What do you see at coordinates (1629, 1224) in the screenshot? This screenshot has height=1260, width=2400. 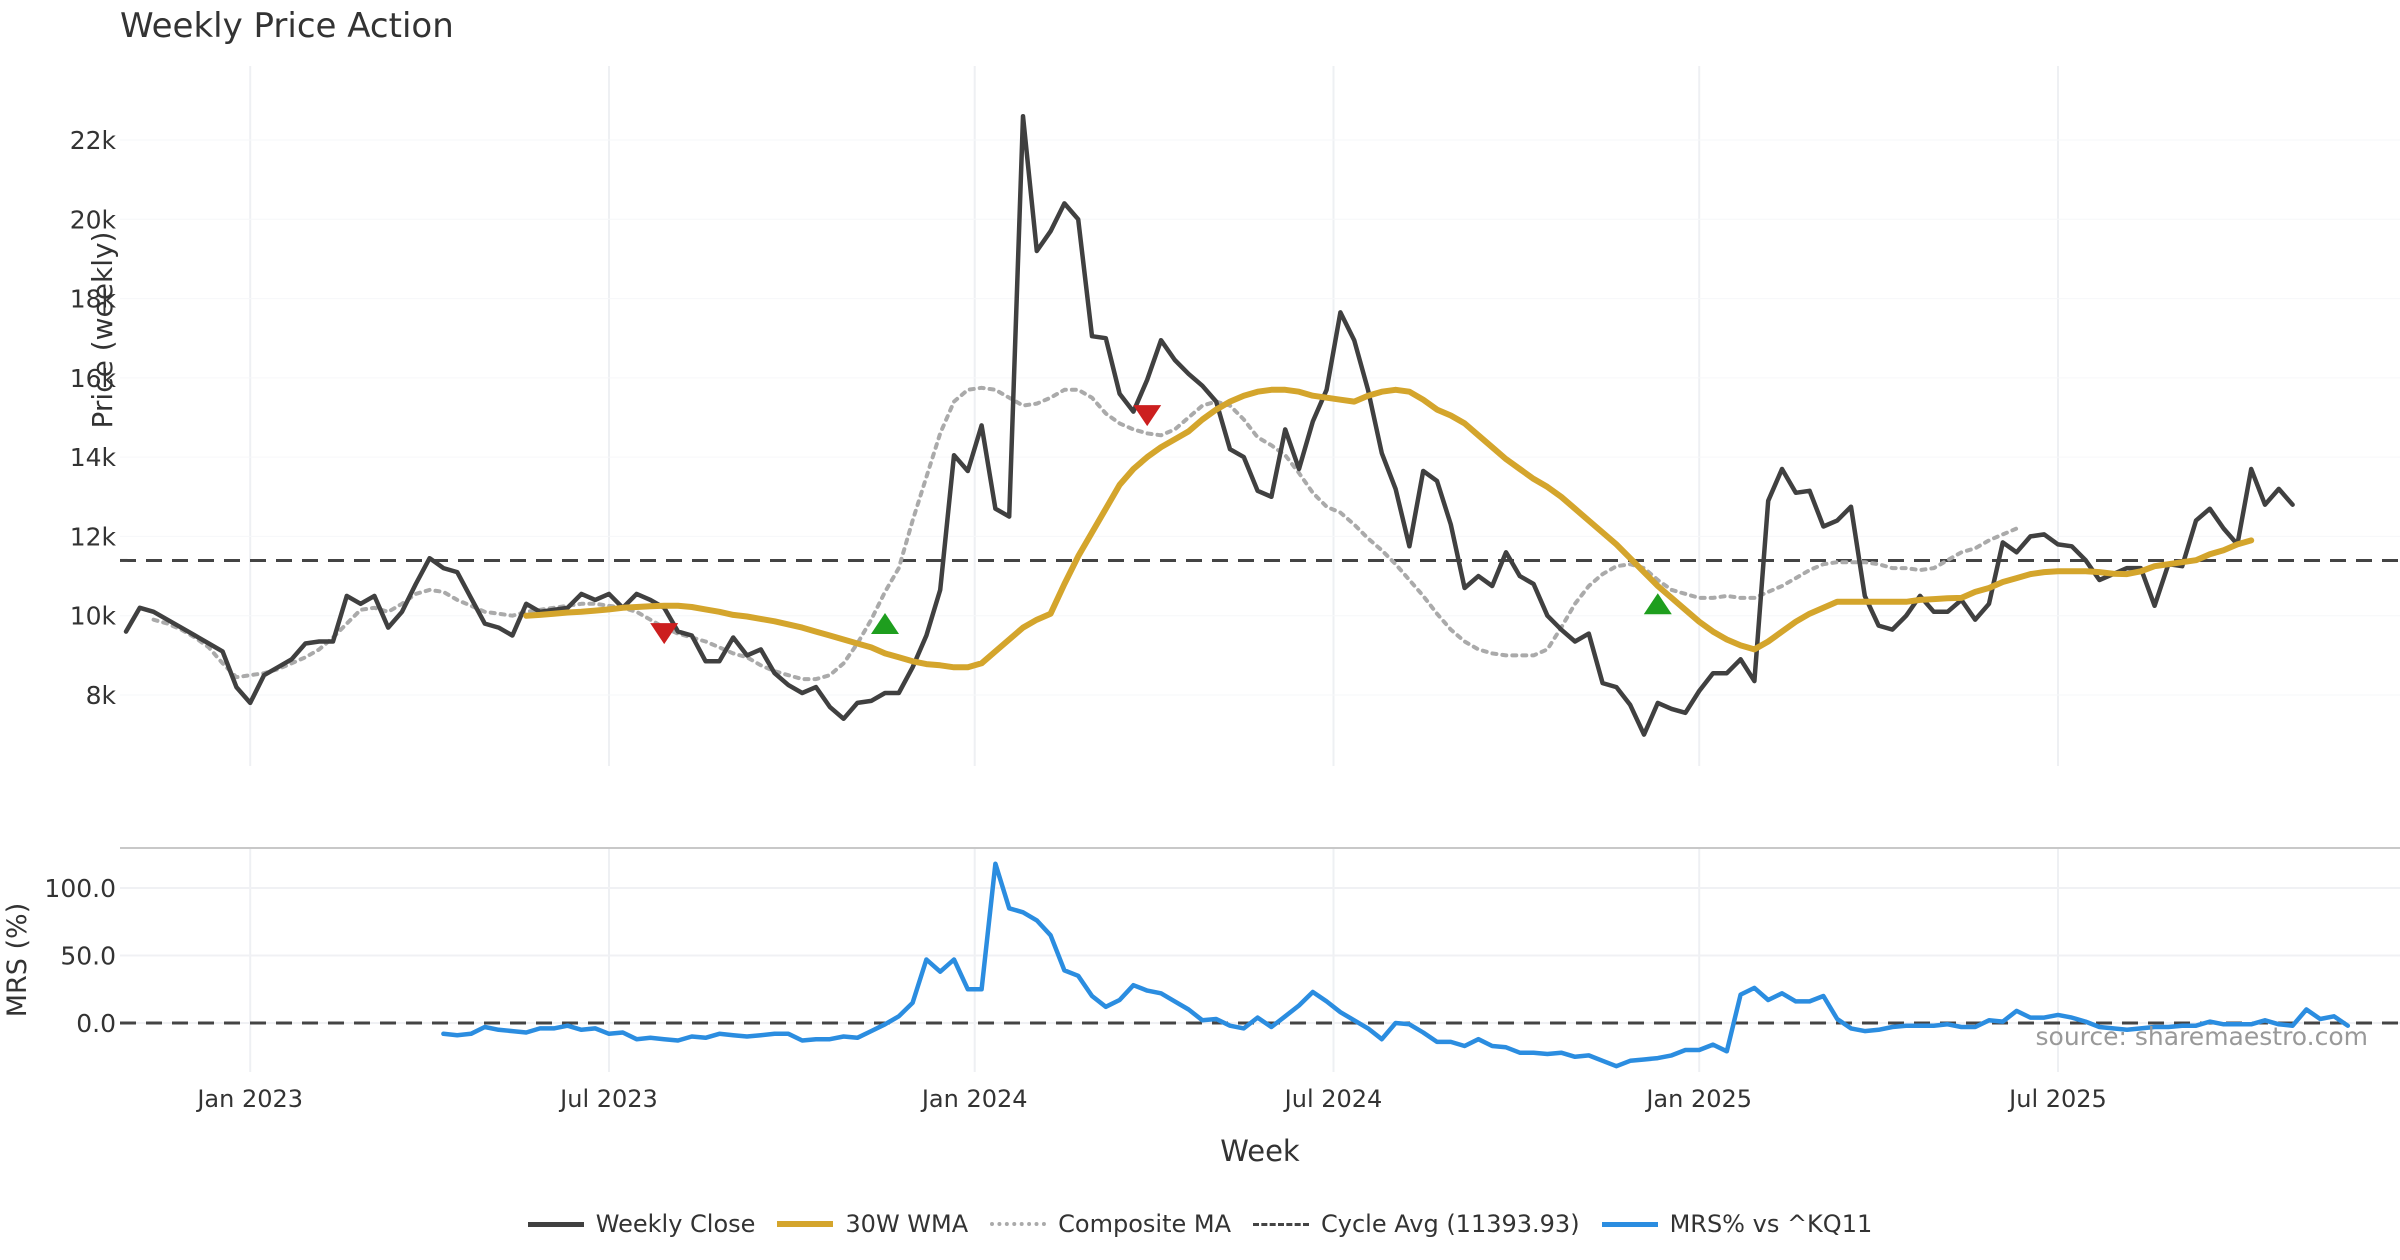 I see `legend-swatch-mrs` at bounding box center [1629, 1224].